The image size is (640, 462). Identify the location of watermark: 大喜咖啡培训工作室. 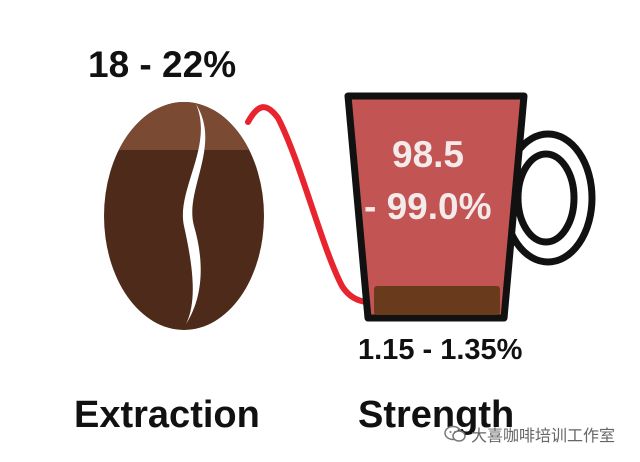
(529, 434).